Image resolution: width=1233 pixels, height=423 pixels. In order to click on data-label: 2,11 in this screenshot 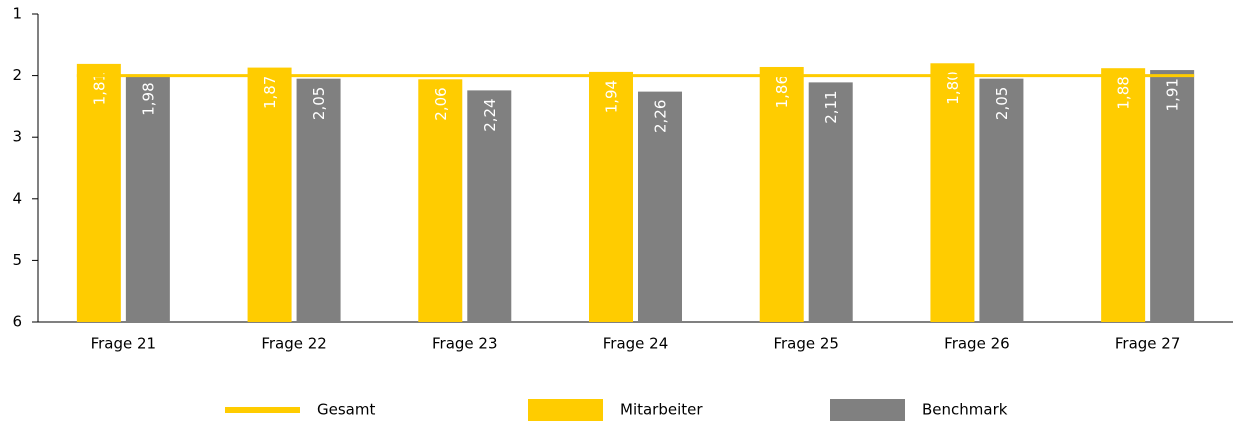, I will do `click(831, 106)`.